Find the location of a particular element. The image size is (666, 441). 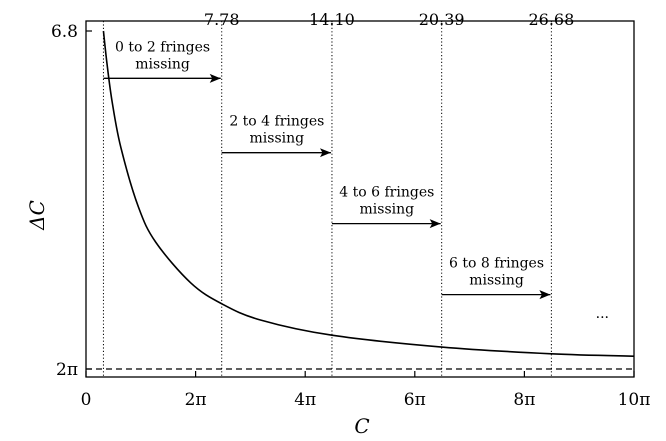

top-tick-label: 7.78 is located at coordinates (222, 19).